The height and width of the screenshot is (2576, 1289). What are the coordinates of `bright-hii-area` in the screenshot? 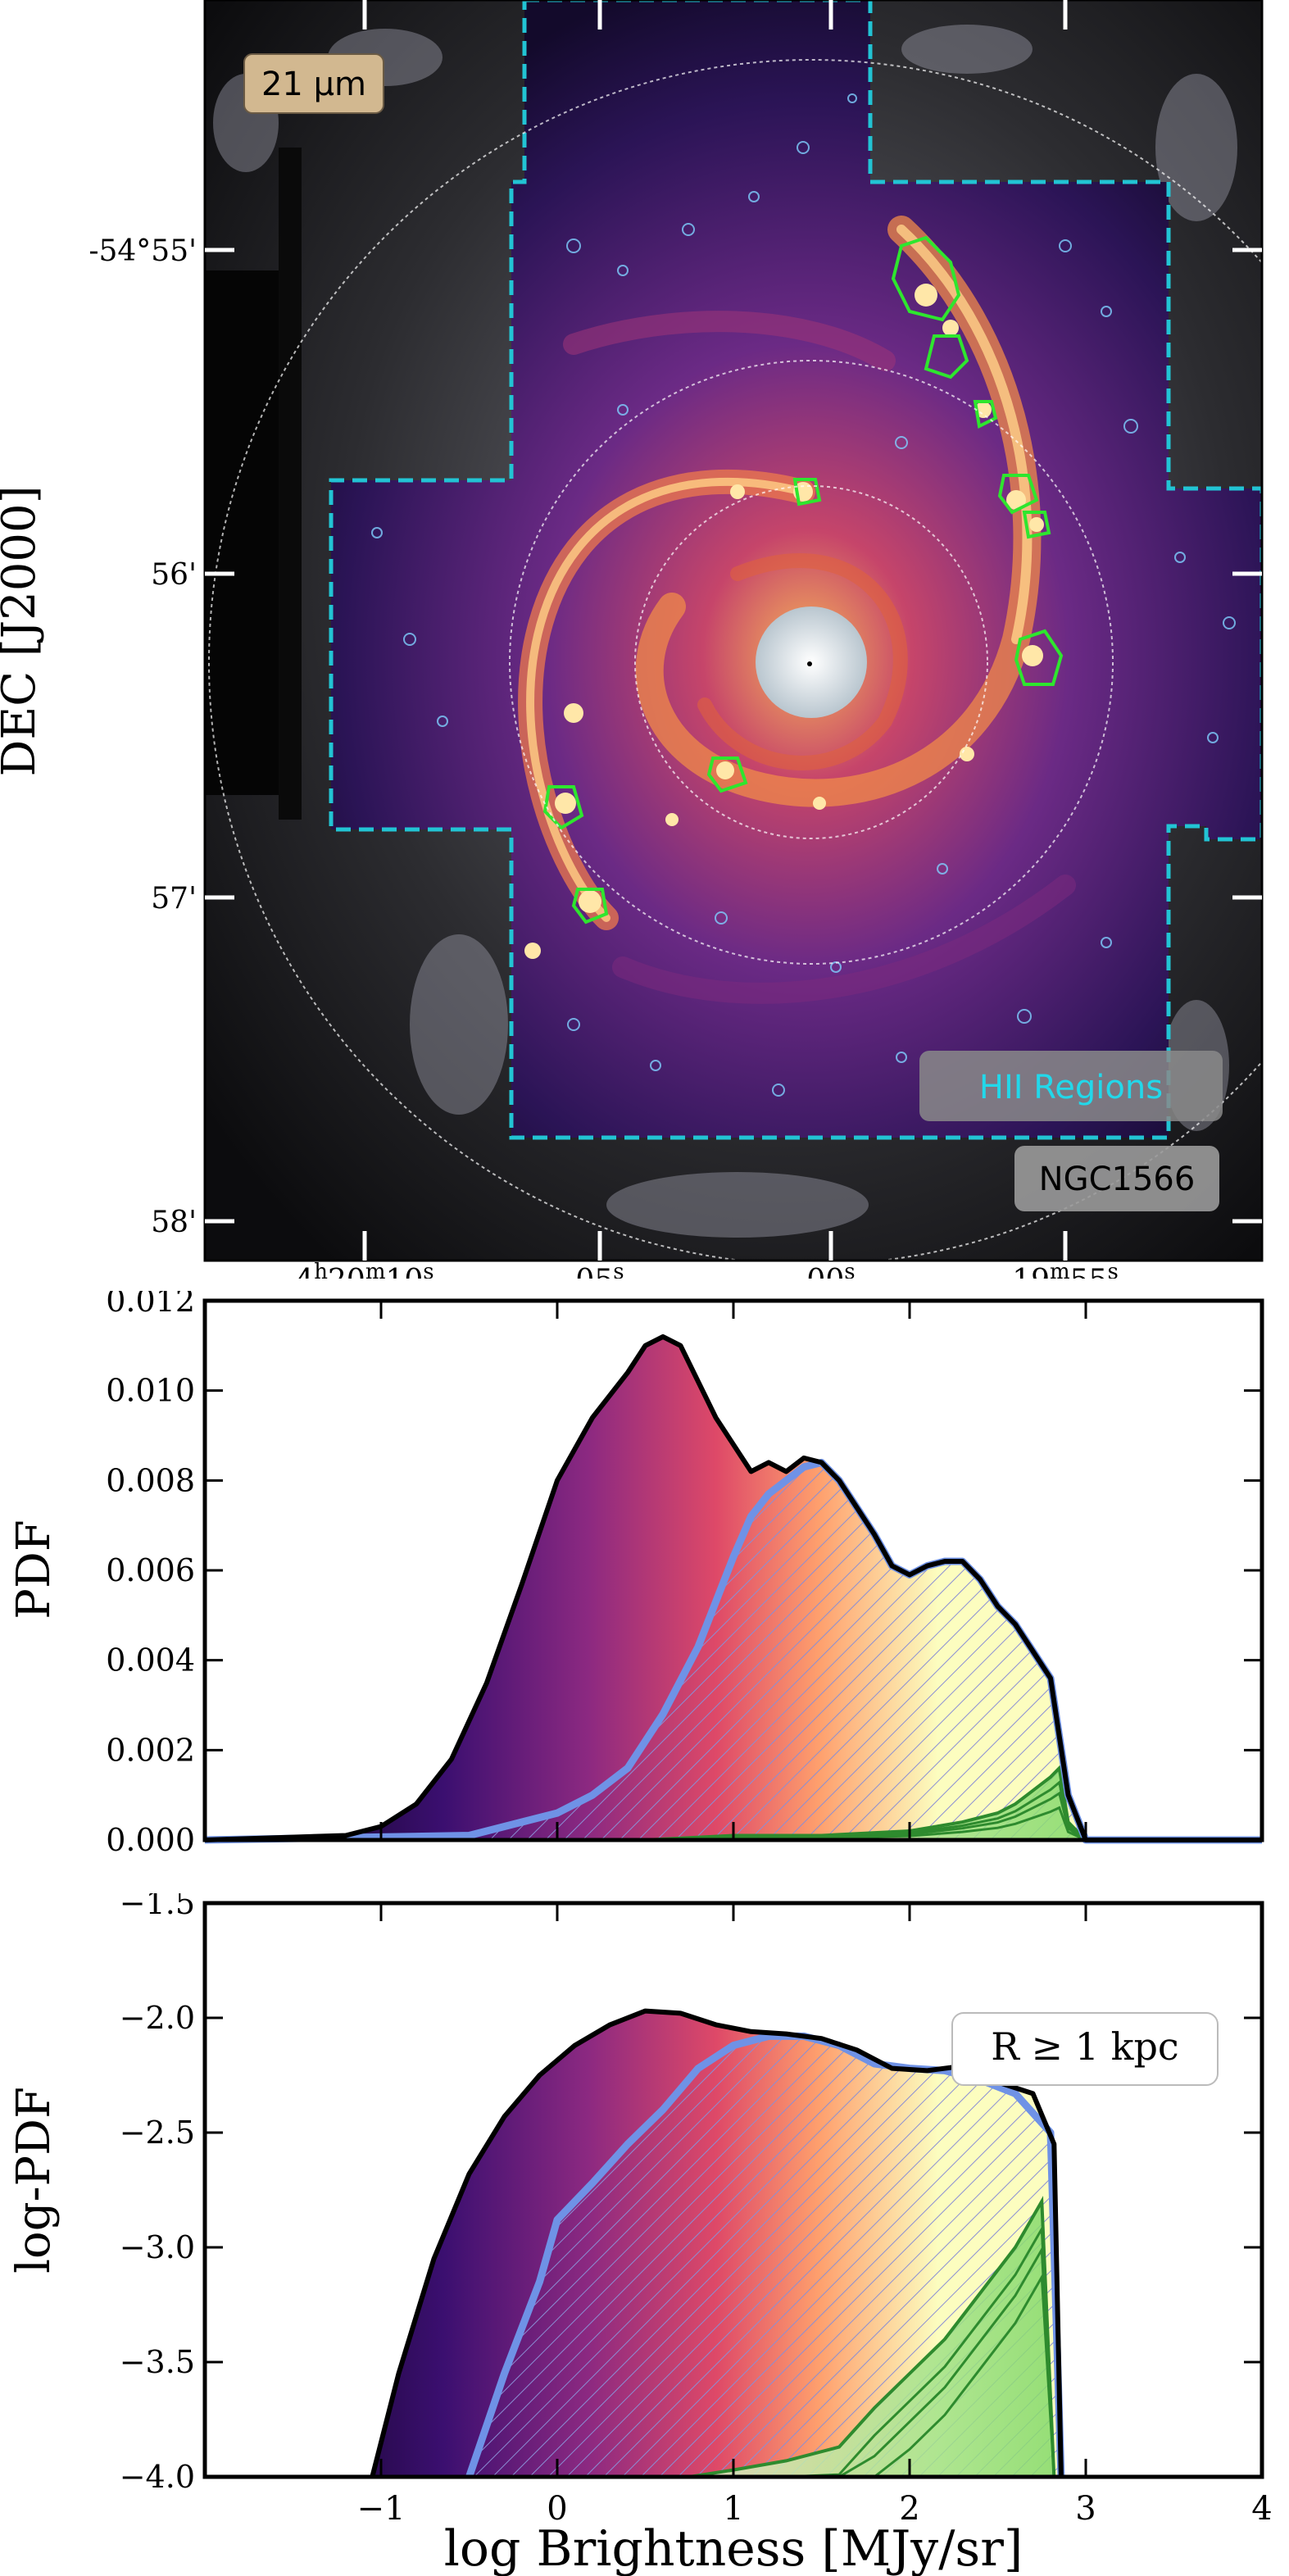 It's located at (872, 2339).